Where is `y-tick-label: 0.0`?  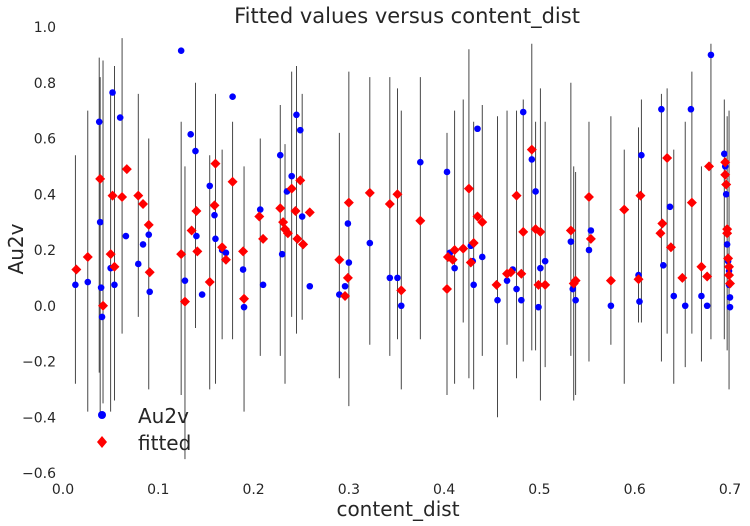 y-tick-label: 0.0 is located at coordinates (45, 307).